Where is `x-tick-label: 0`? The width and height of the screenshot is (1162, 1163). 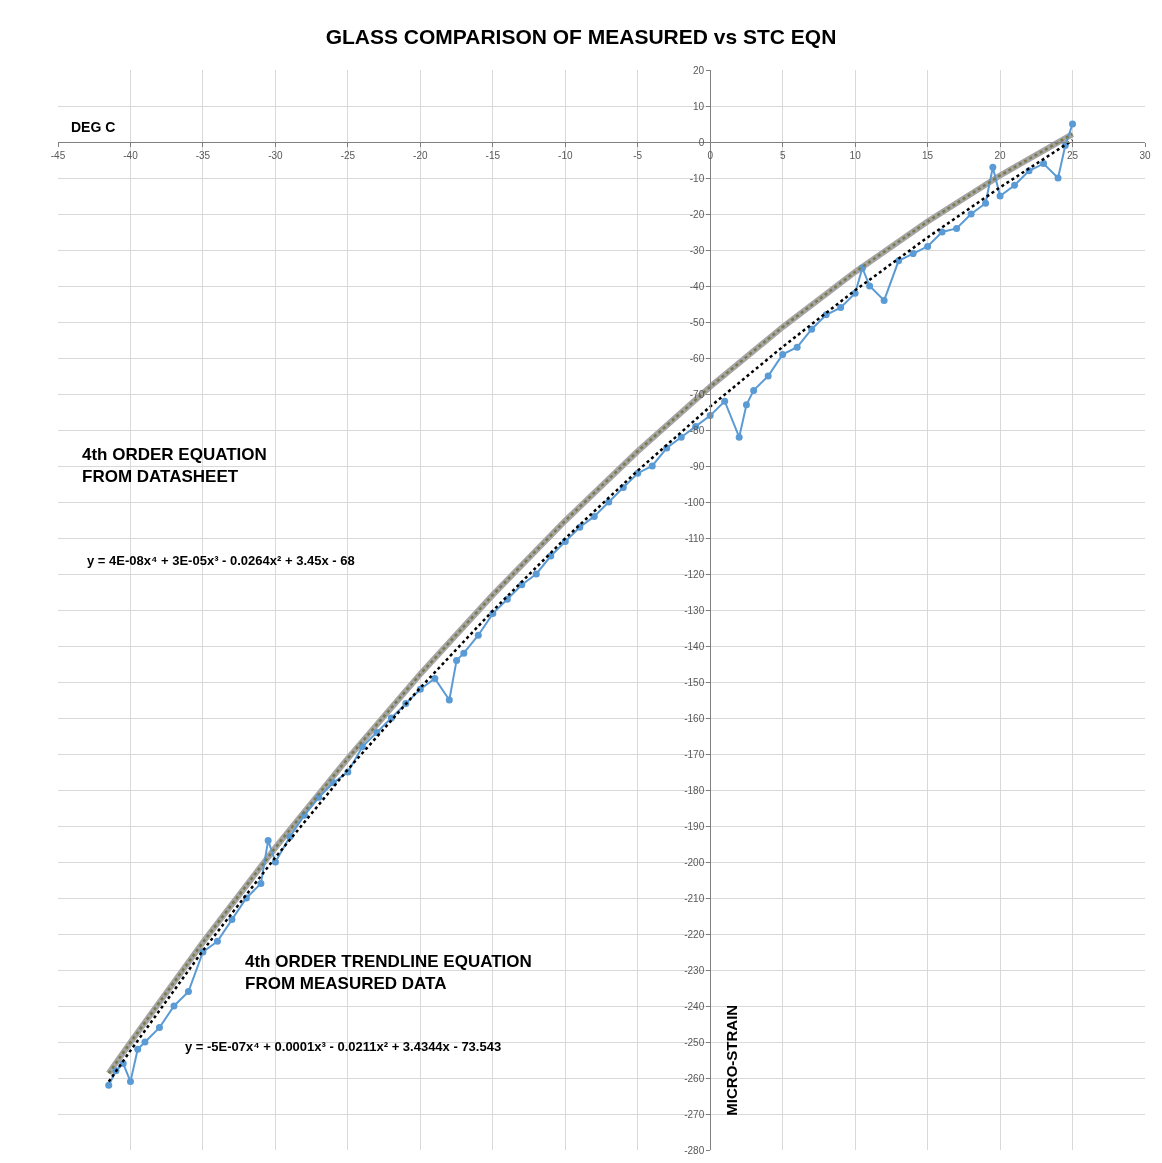 x-tick-label: 0 is located at coordinates (710, 155).